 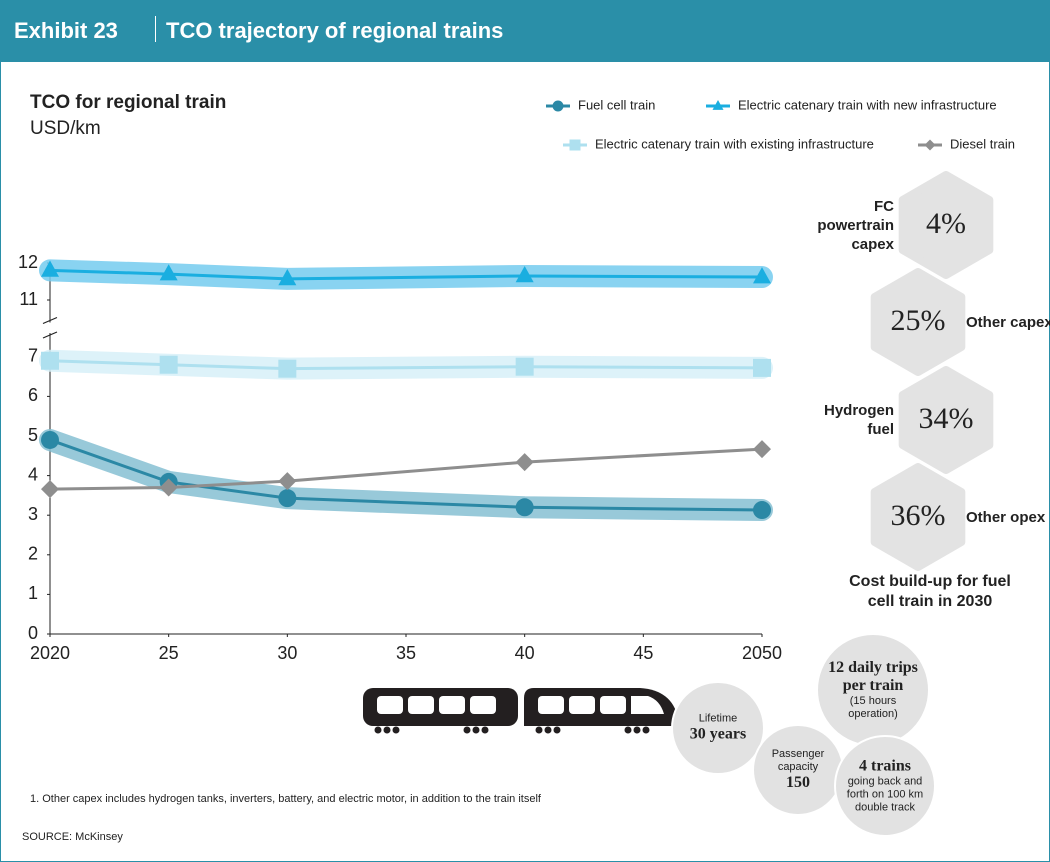 I want to click on x-tick-label: 40, so click(x=525, y=653).